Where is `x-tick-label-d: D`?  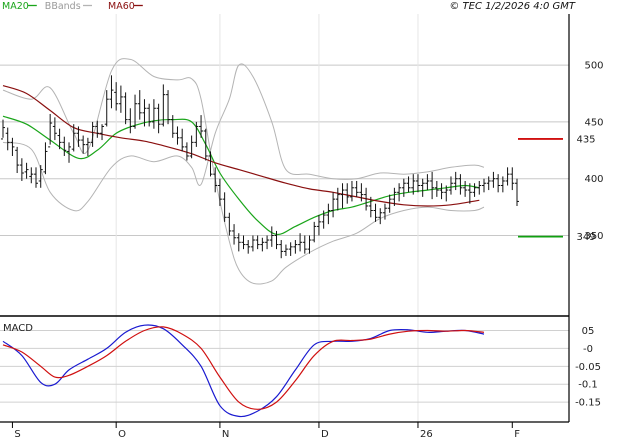 x-tick-label-d: D is located at coordinates (325, 434).